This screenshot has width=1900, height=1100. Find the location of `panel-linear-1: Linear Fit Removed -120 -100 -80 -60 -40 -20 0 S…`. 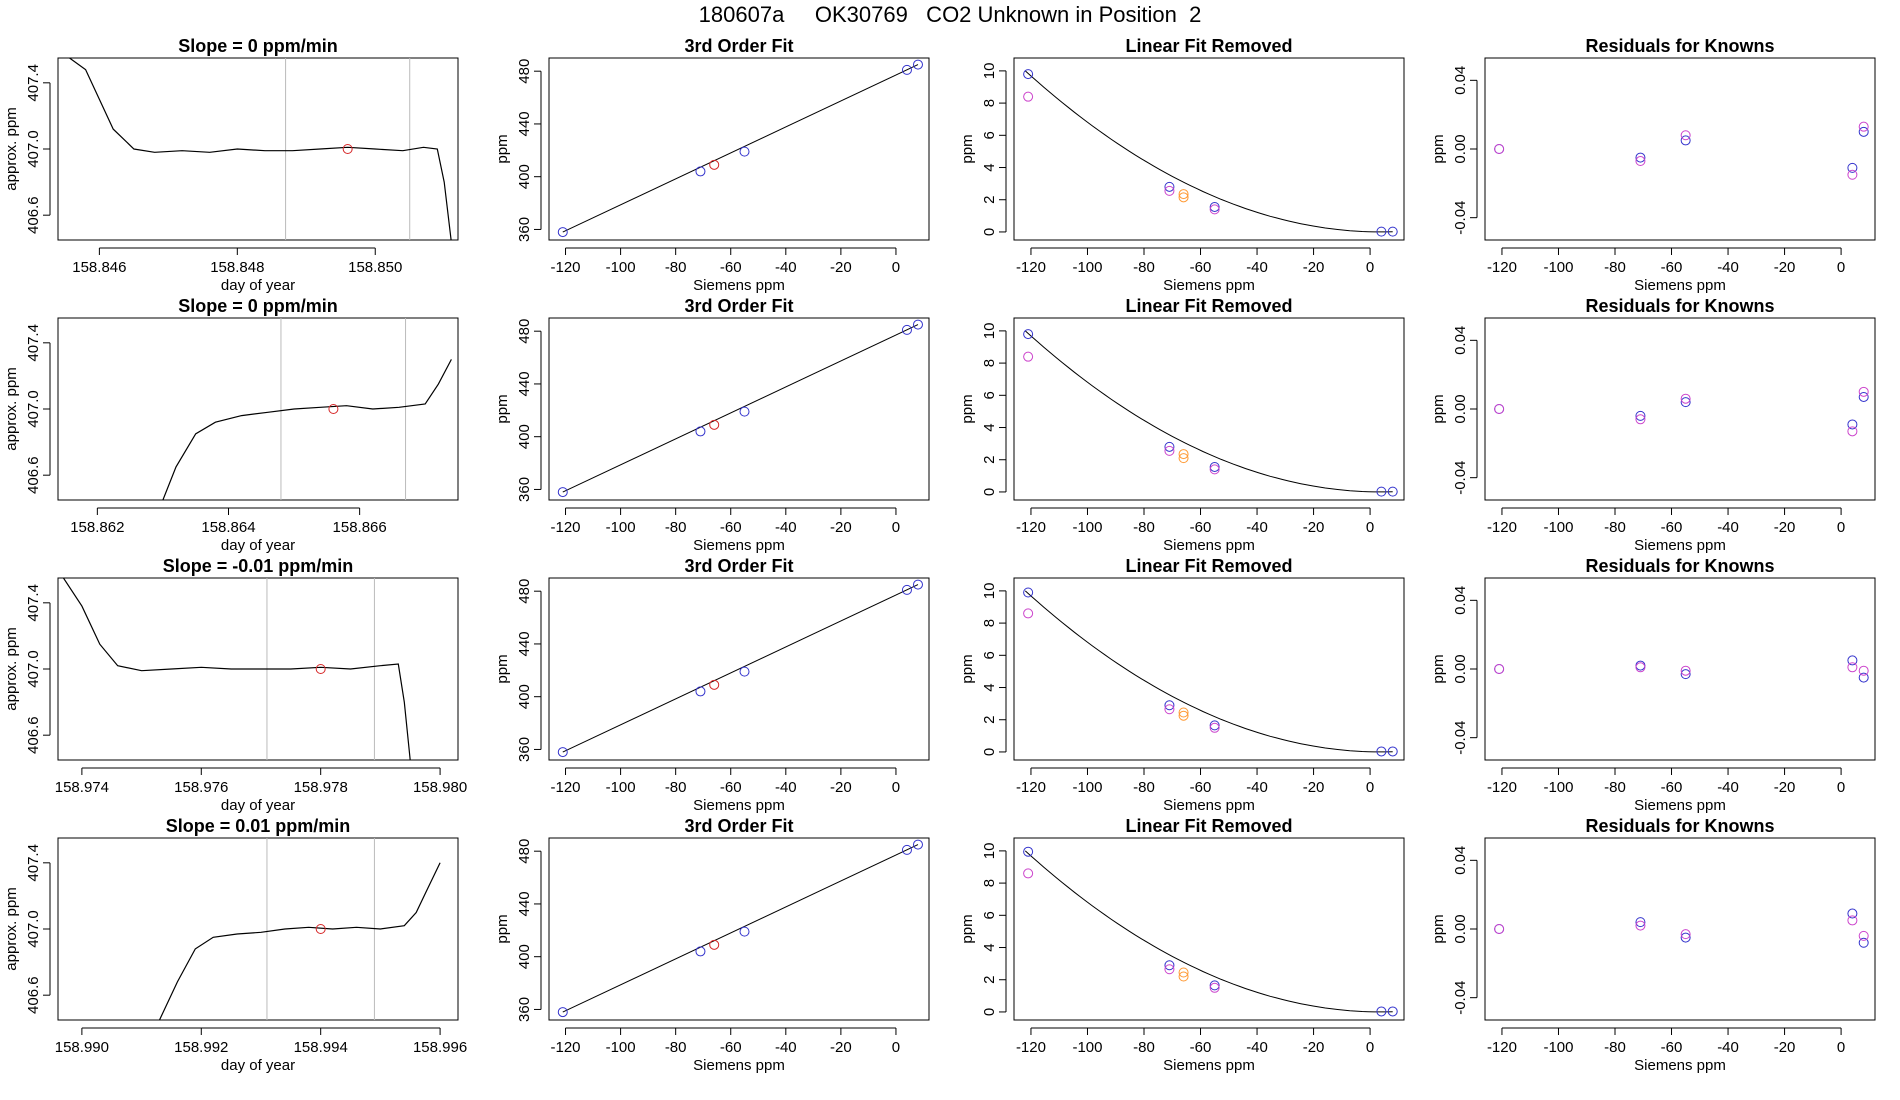

panel-linear-1: Linear Fit Removed -120 -100 -80 -60 -40 -20 0 S… is located at coordinates (1182, 425).